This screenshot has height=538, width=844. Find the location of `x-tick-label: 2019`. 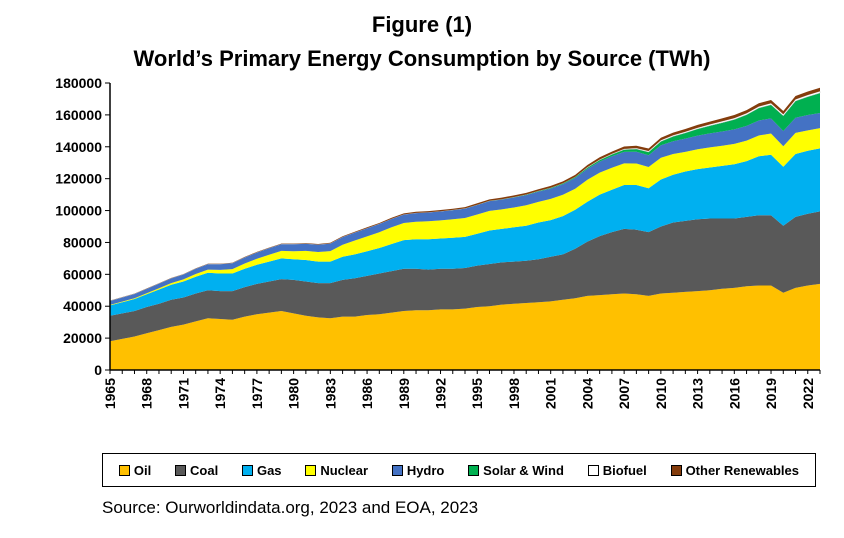

x-tick-label: 2019 is located at coordinates (771, 393).